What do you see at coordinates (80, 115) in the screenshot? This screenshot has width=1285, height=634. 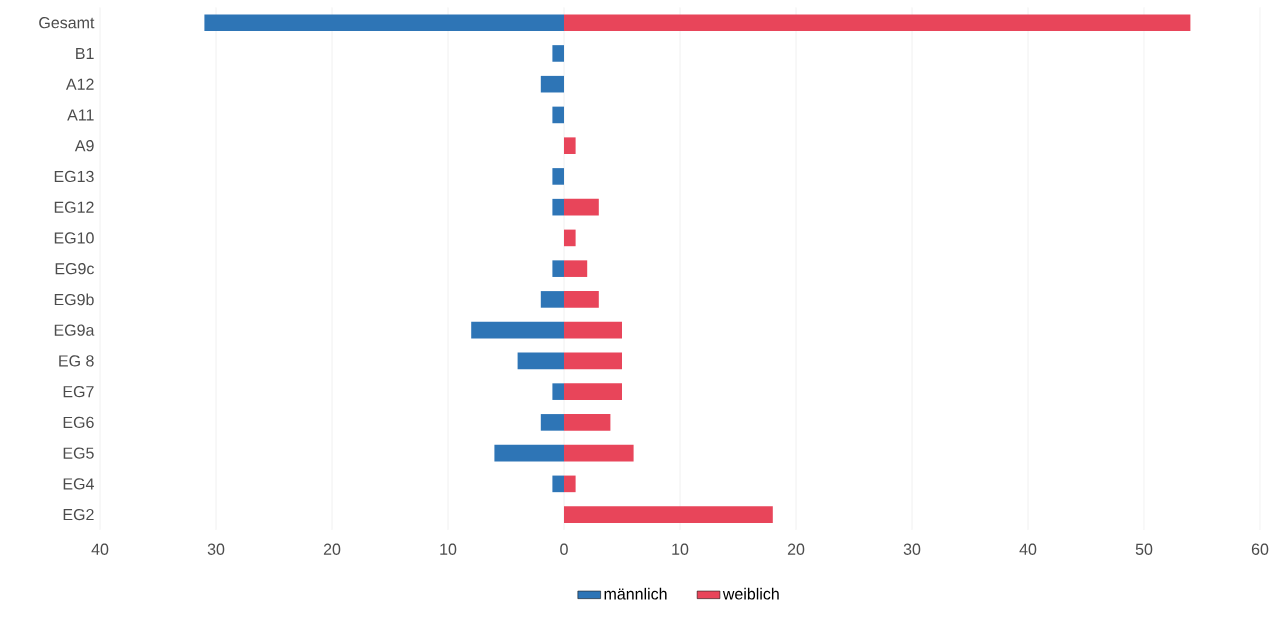 I see `y-tick-label: A11` at bounding box center [80, 115].